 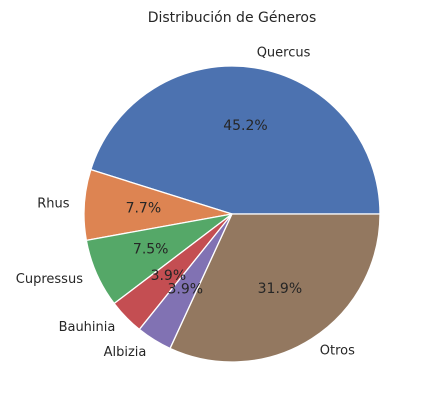 What do you see at coordinates (53, 203) in the screenshot?
I see `category-label-rhus: Rhus` at bounding box center [53, 203].